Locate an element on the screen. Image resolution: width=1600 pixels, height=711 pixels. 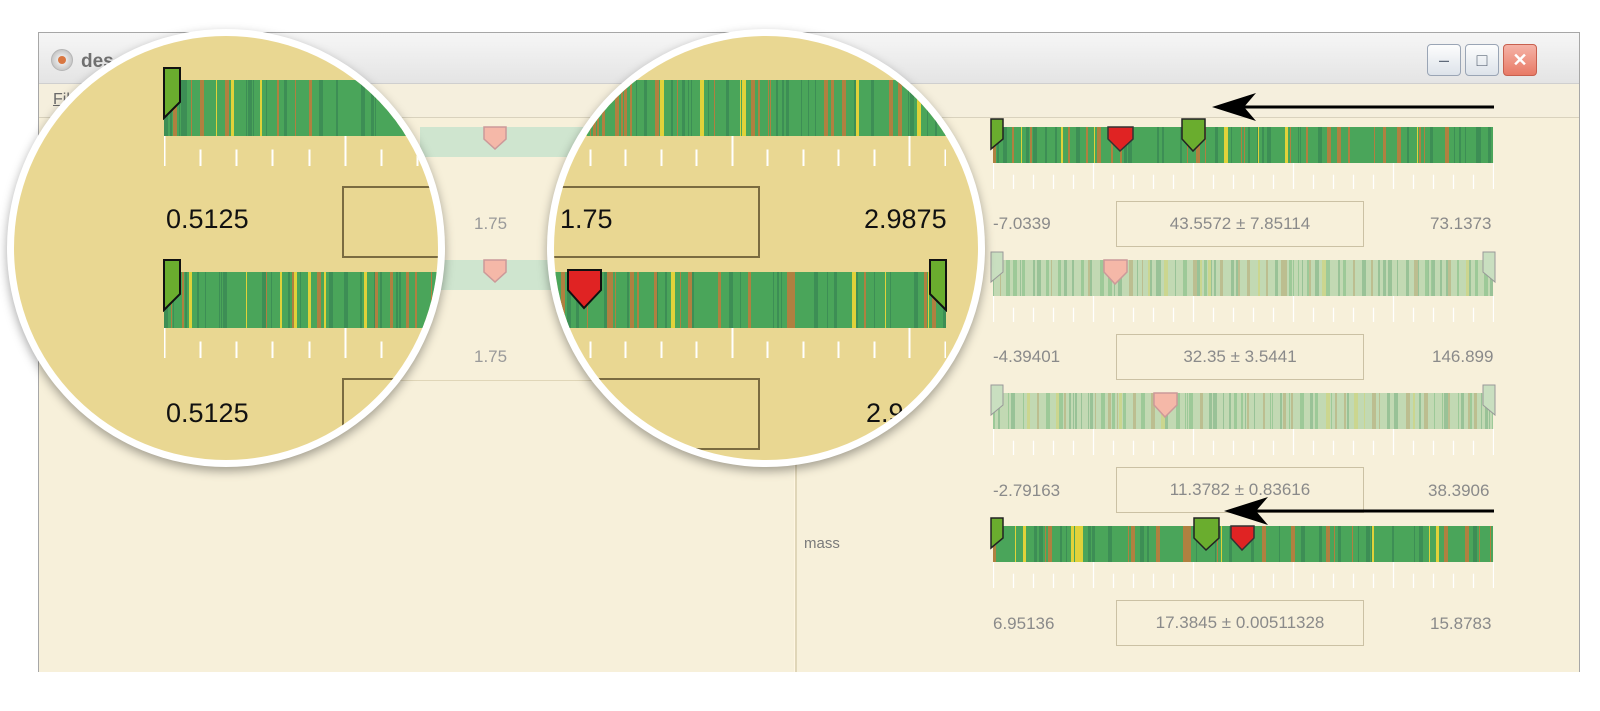
param-label-mass: mass is located at coordinates (822, 543).